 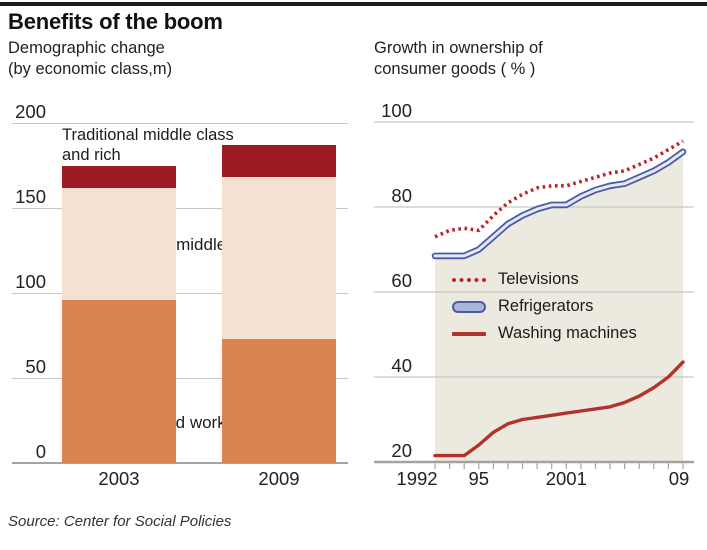 What do you see at coordinates (30, 281) in the screenshot?
I see `left-ytick-100: 100` at bounding box center [30, 281].